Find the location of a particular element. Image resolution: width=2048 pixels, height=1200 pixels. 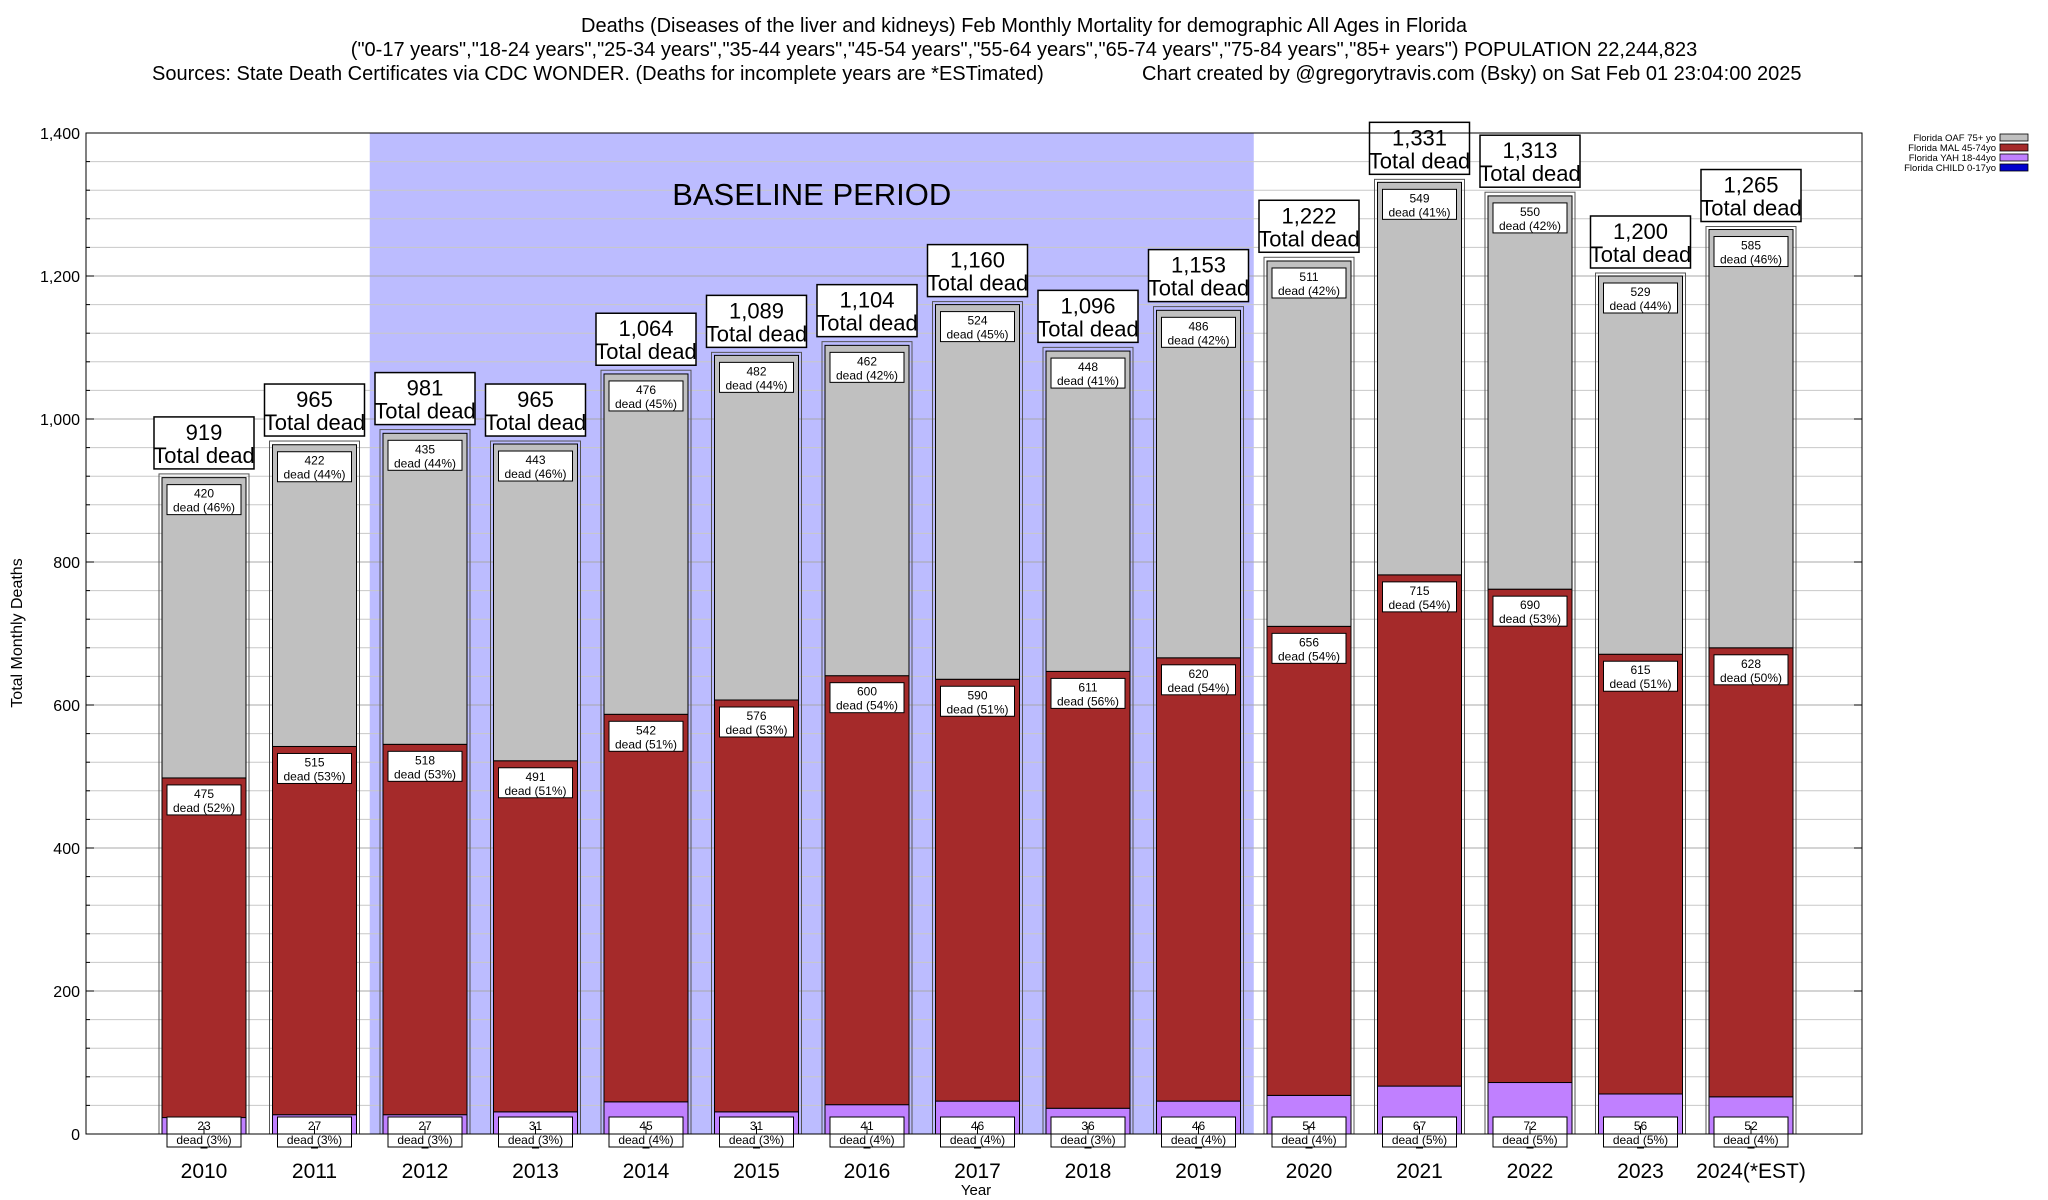

segment-value-label: 476 is located at coordinates (646, 390).